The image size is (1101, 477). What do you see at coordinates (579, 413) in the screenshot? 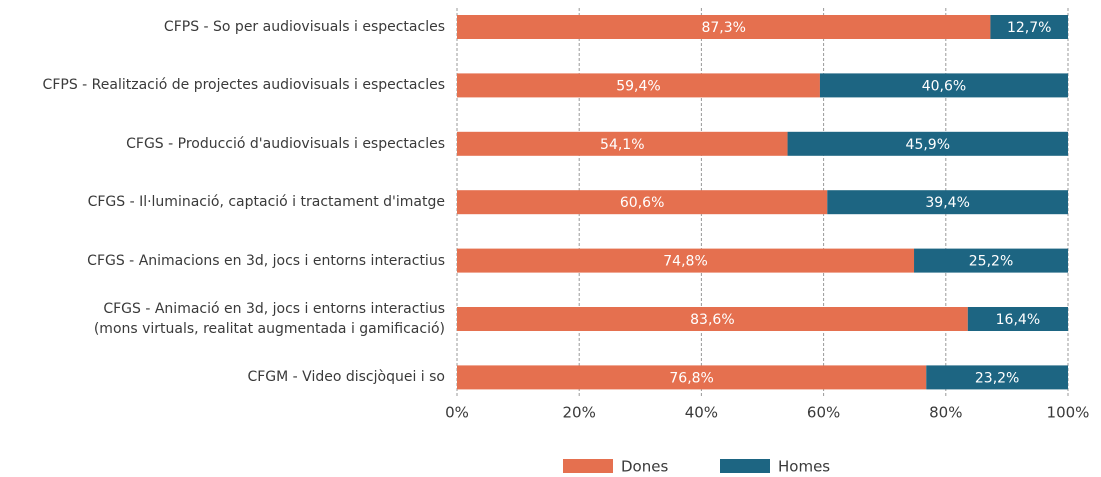
I see `x-tick-label: 20%` at bounding box center [579, 413].